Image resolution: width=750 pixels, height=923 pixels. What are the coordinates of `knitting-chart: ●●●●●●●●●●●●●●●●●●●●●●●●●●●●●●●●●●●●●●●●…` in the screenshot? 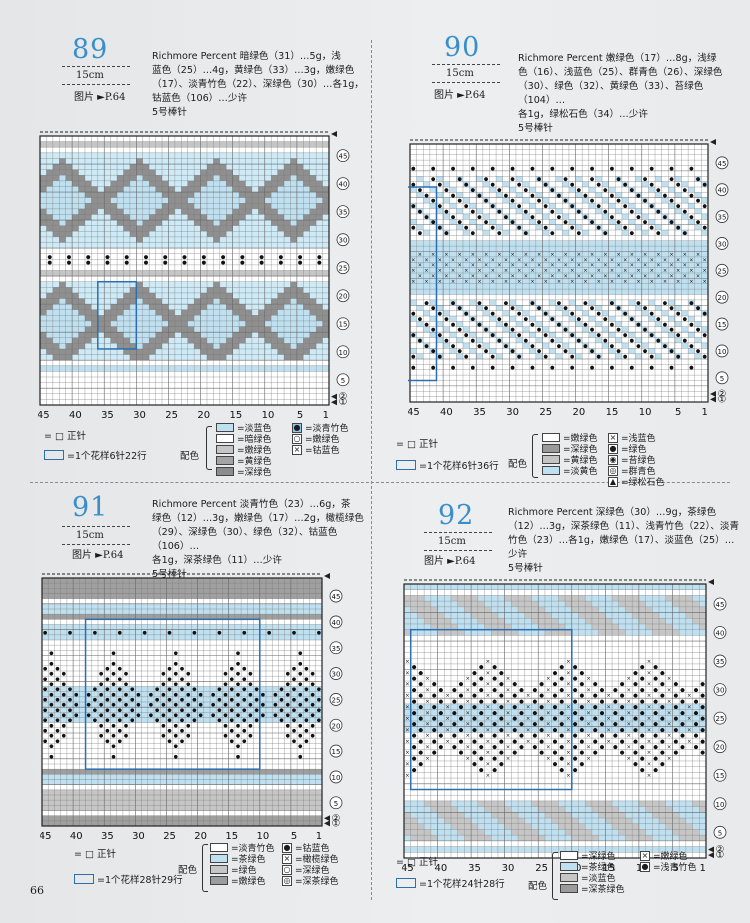 It's located at (191, 707).